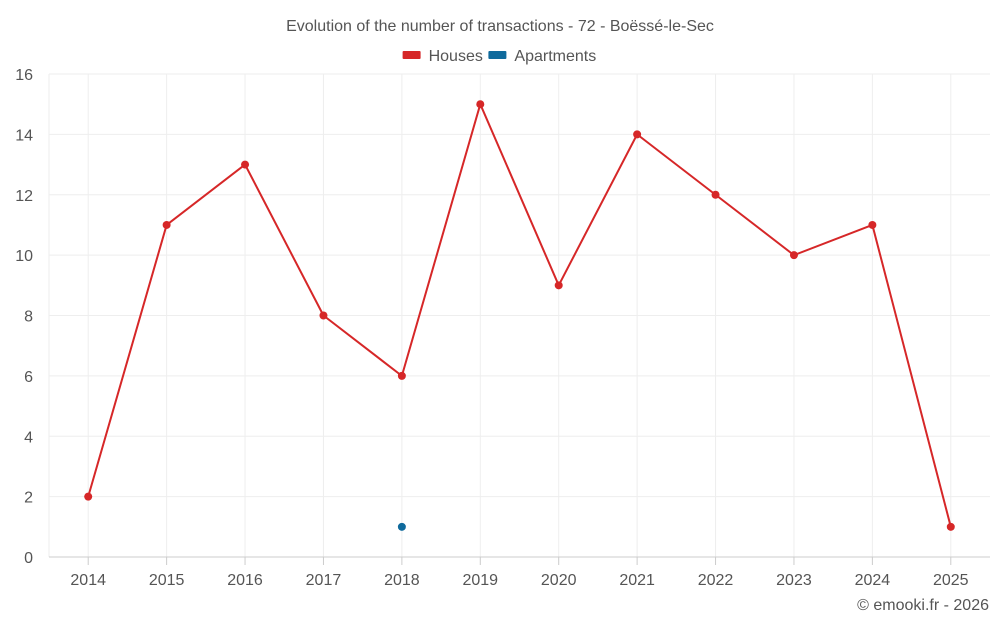 The width and height of the screenshot is (1000, 625). Describe the element at coordinates (923, 605) in the screenshot. I see `credit-text: © emooki.fr - 2026` at that location.